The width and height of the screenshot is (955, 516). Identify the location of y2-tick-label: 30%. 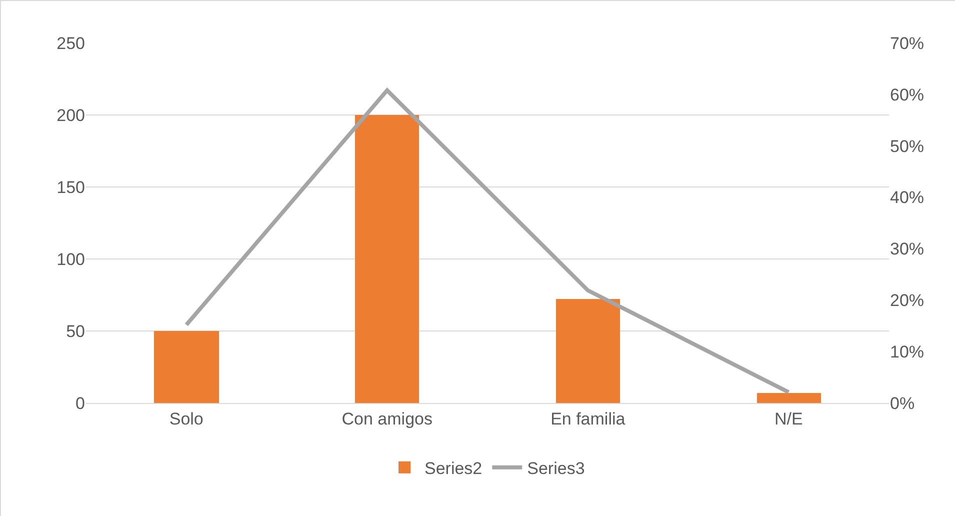
(907, 249).